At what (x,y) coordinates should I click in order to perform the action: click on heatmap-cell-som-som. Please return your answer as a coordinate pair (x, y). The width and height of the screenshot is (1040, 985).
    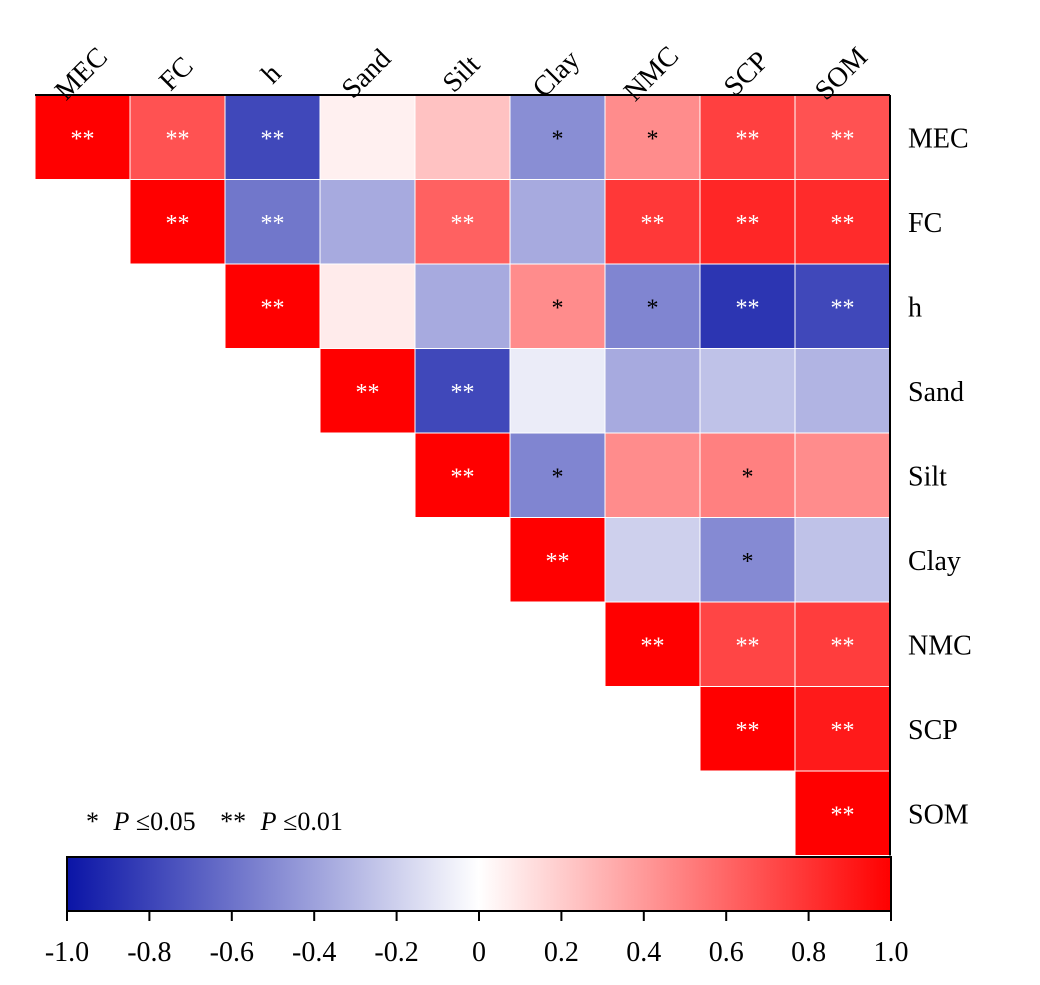
    Looking at the image, I should click on (842, 813).